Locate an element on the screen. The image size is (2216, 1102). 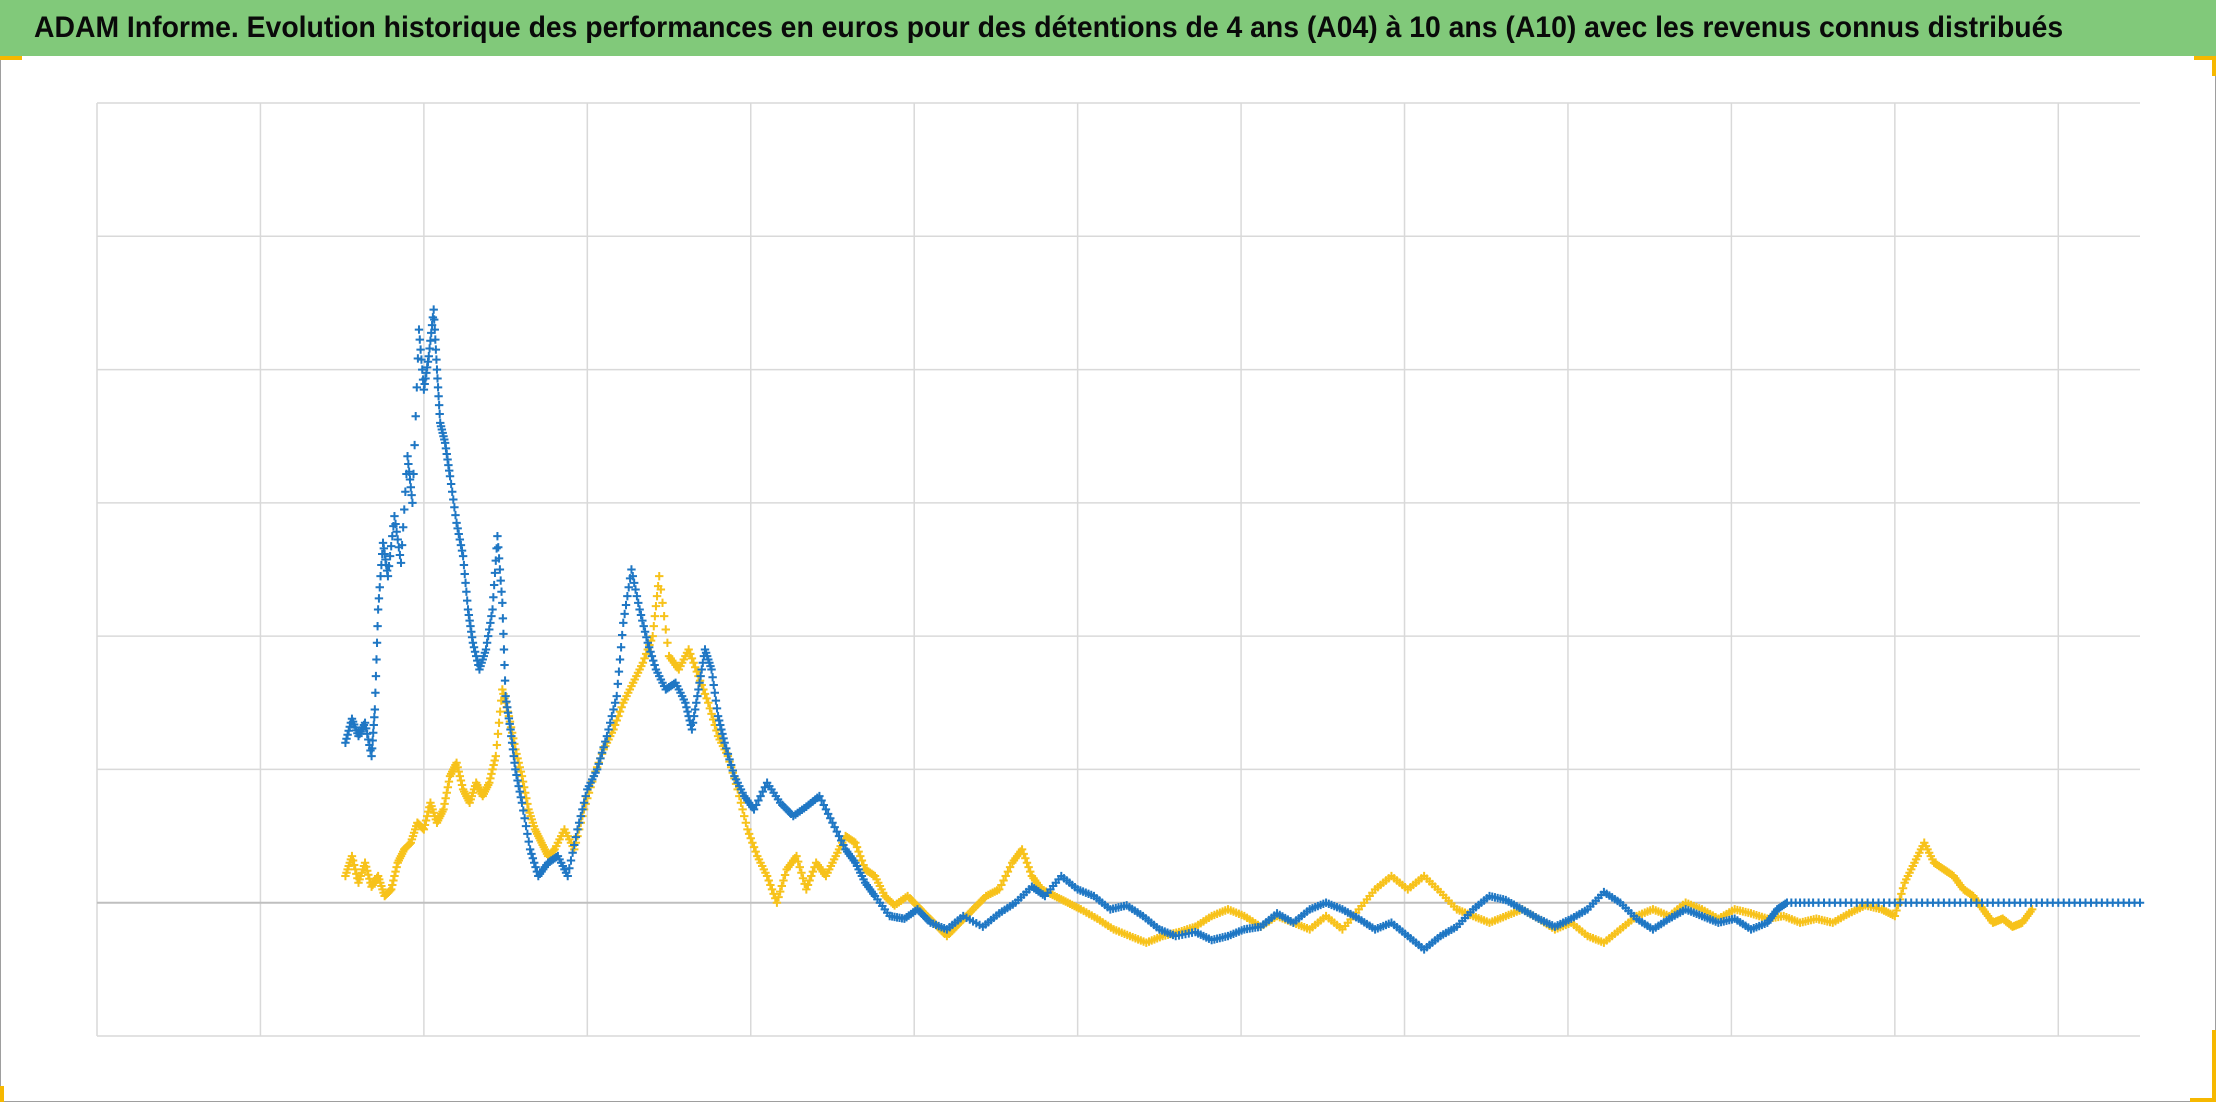
frame-corner-top-left is located at coordinates (11, 58).